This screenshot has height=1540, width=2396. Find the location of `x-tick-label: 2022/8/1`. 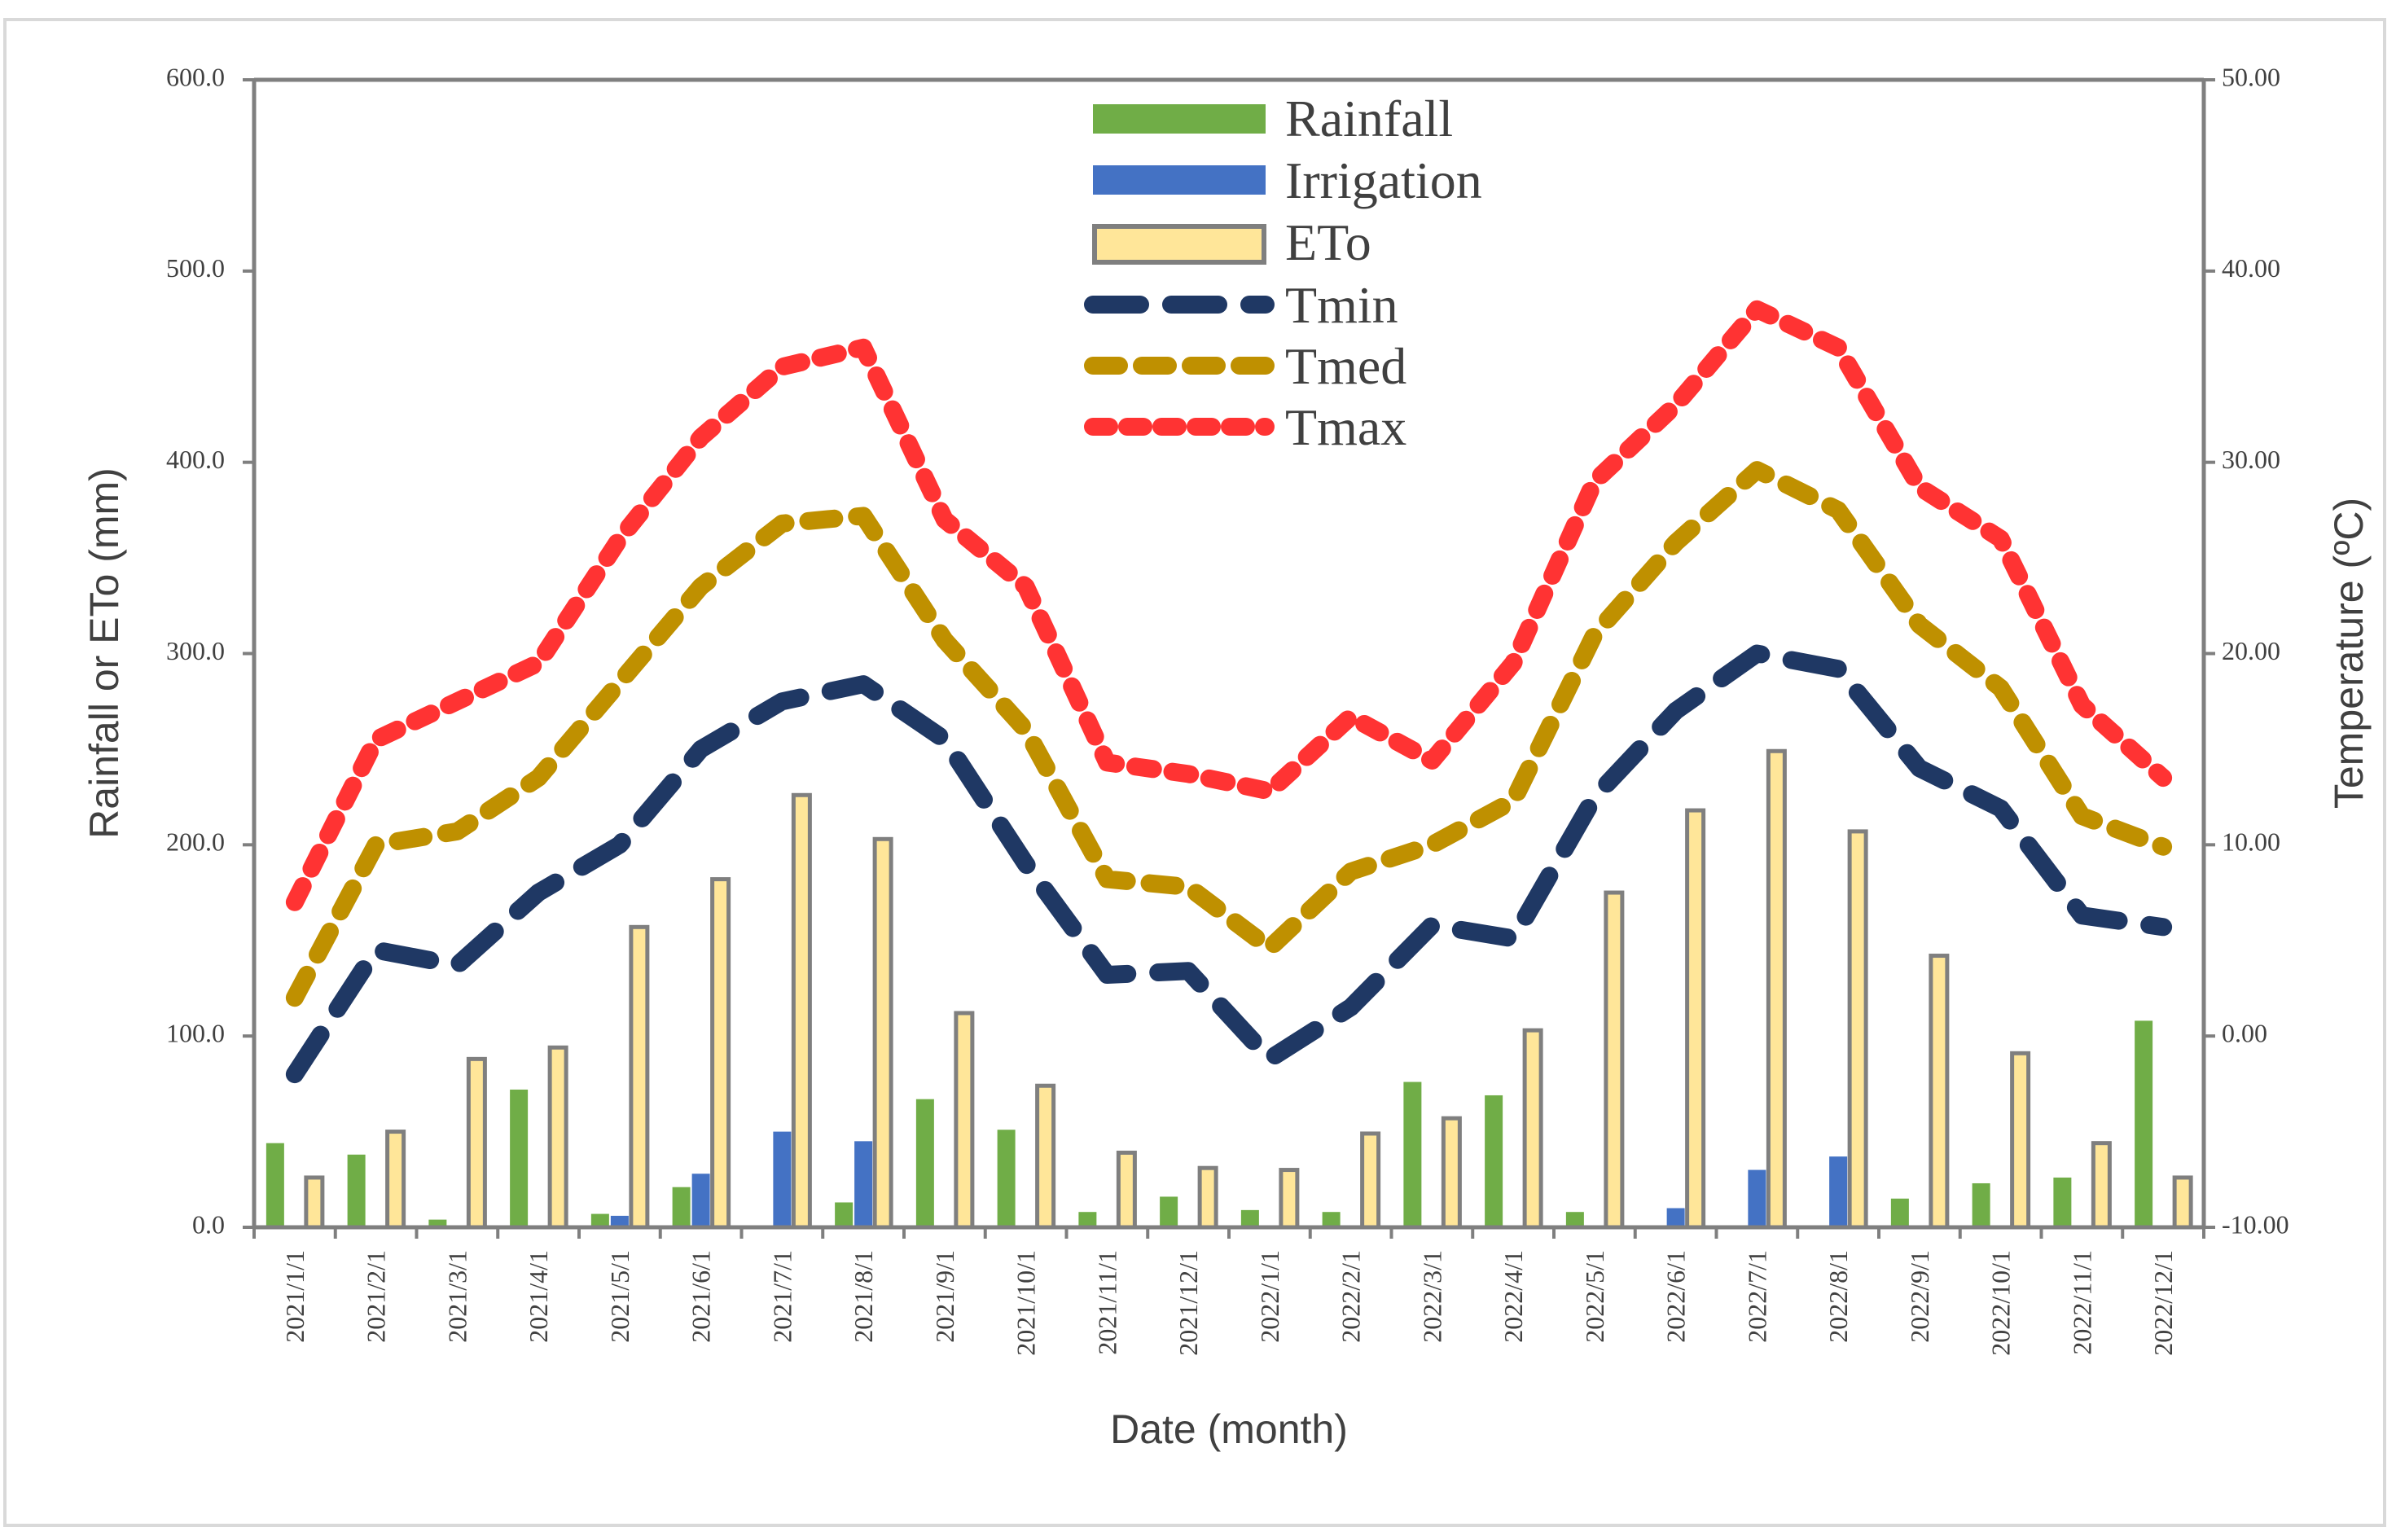

x-tick-label: 2022/8/1 is located at coordinates (1838, 1296).